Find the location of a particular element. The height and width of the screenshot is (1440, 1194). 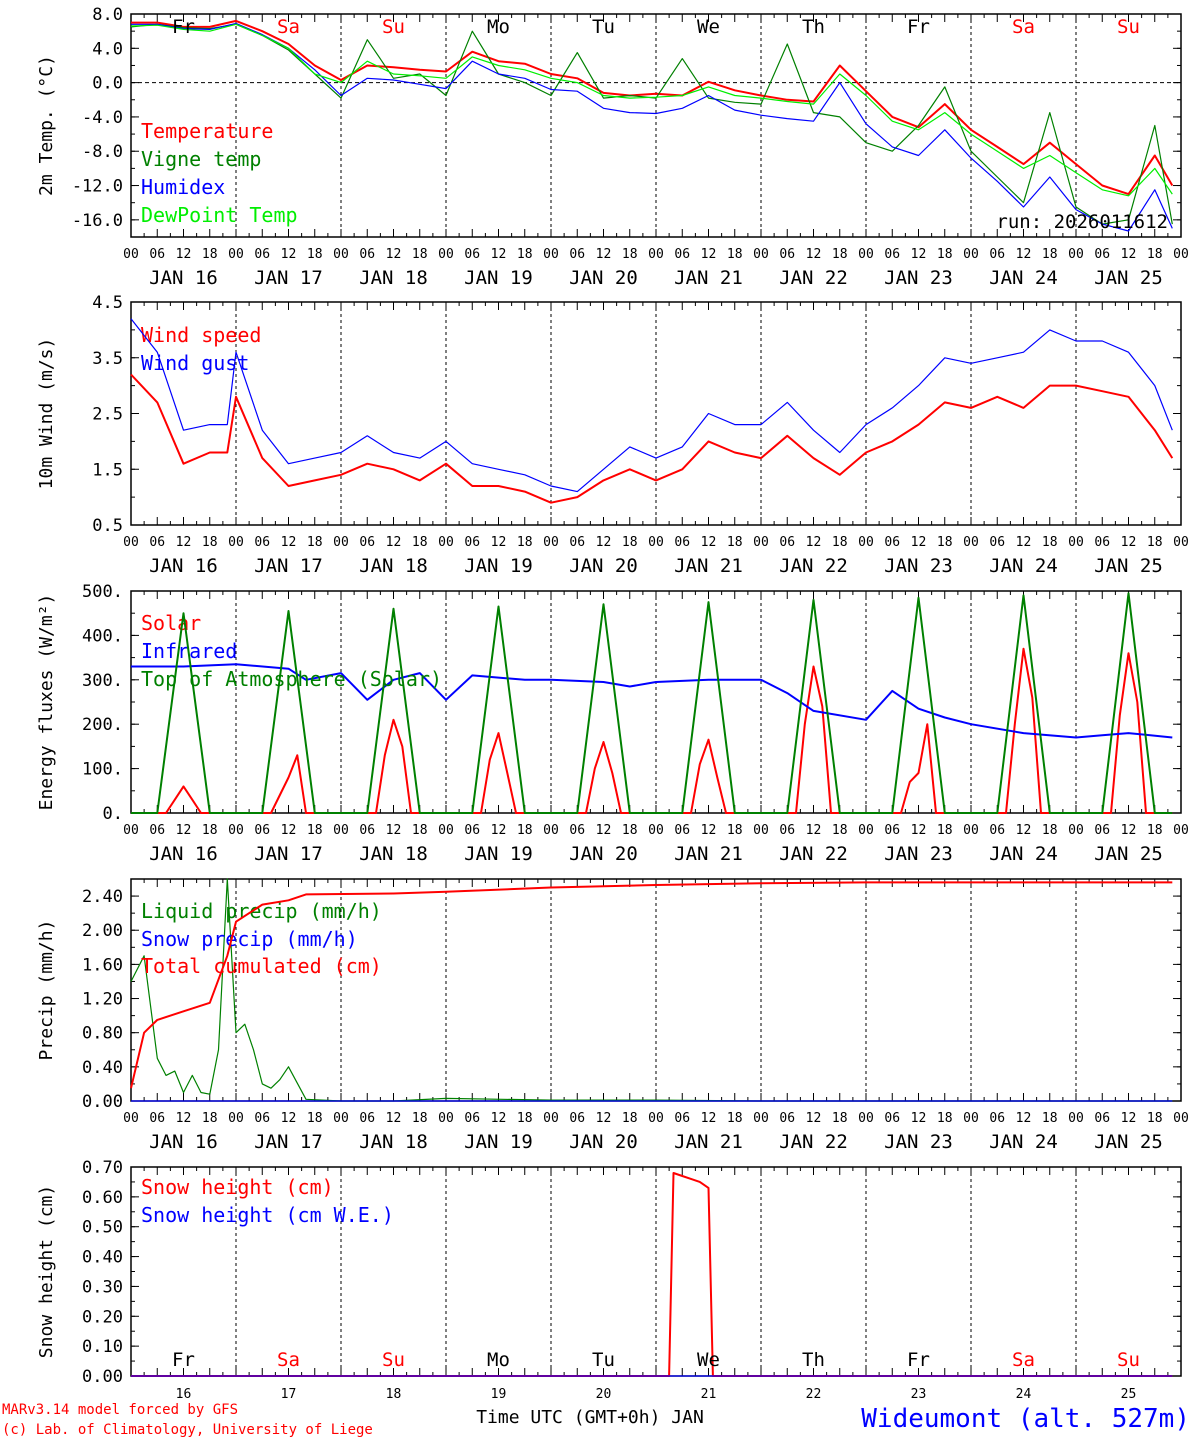

date-label: JAN 20 is located at coordinates (603, 566).